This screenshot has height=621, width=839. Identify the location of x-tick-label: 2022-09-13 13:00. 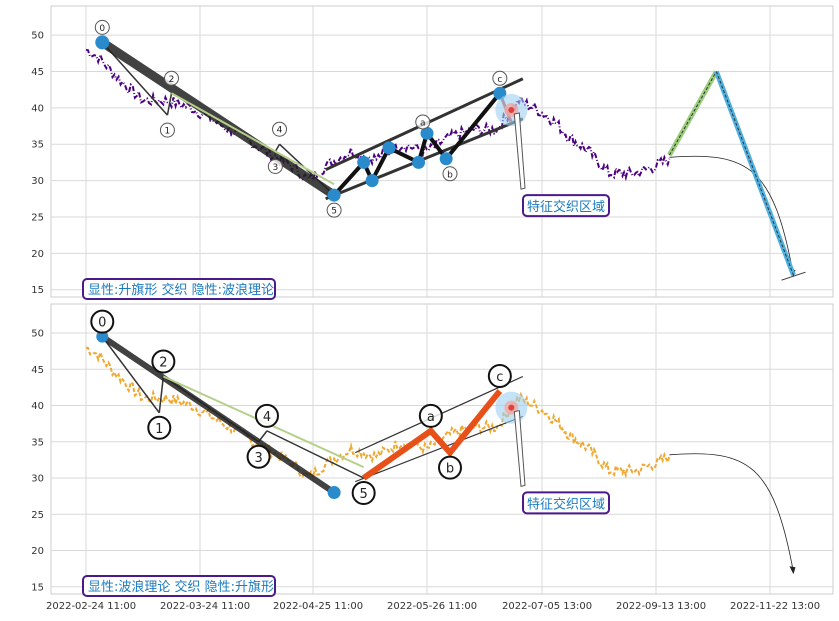
(661, 606).